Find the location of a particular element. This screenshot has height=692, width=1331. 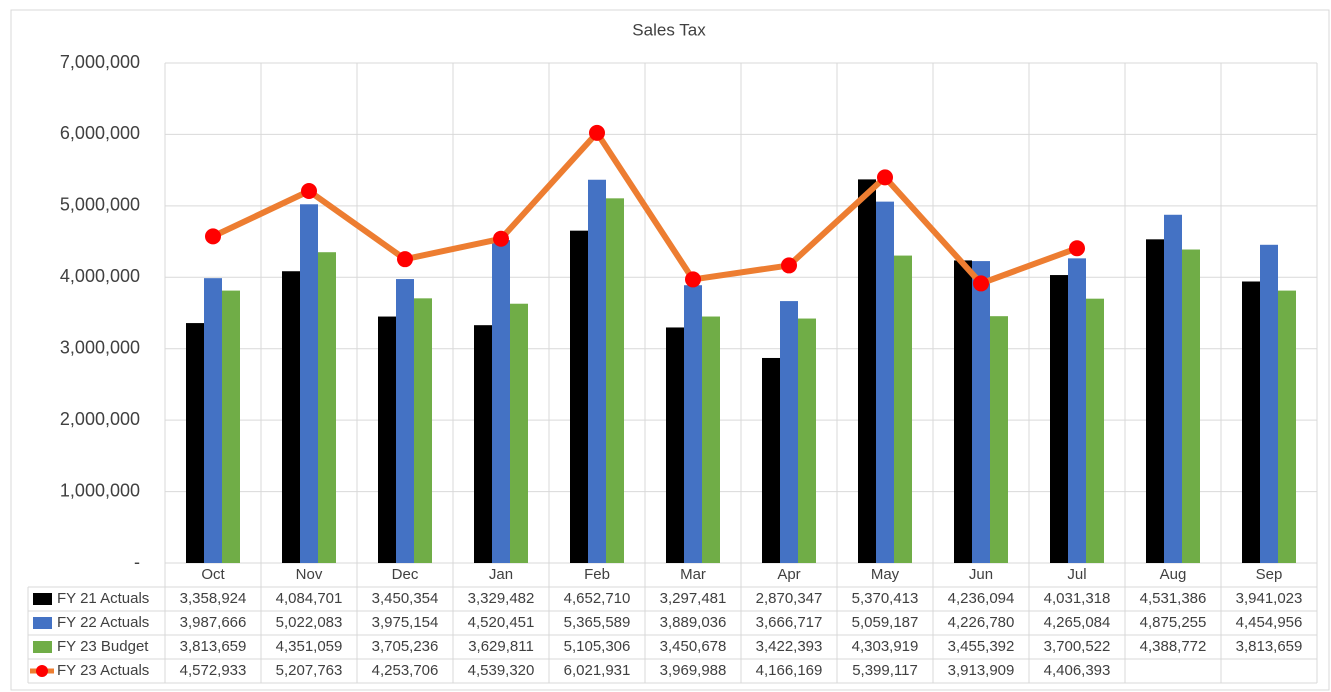

table-value: 3,422,393 is located at coordinates (789, 646).